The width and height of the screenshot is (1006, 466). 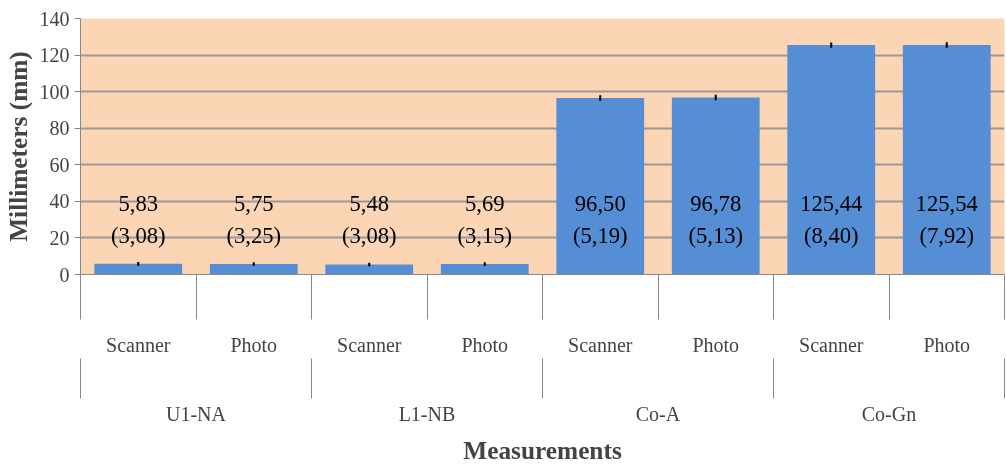 I want to click on data-label: 96,50 (5,19), so click(x=600, y=219).